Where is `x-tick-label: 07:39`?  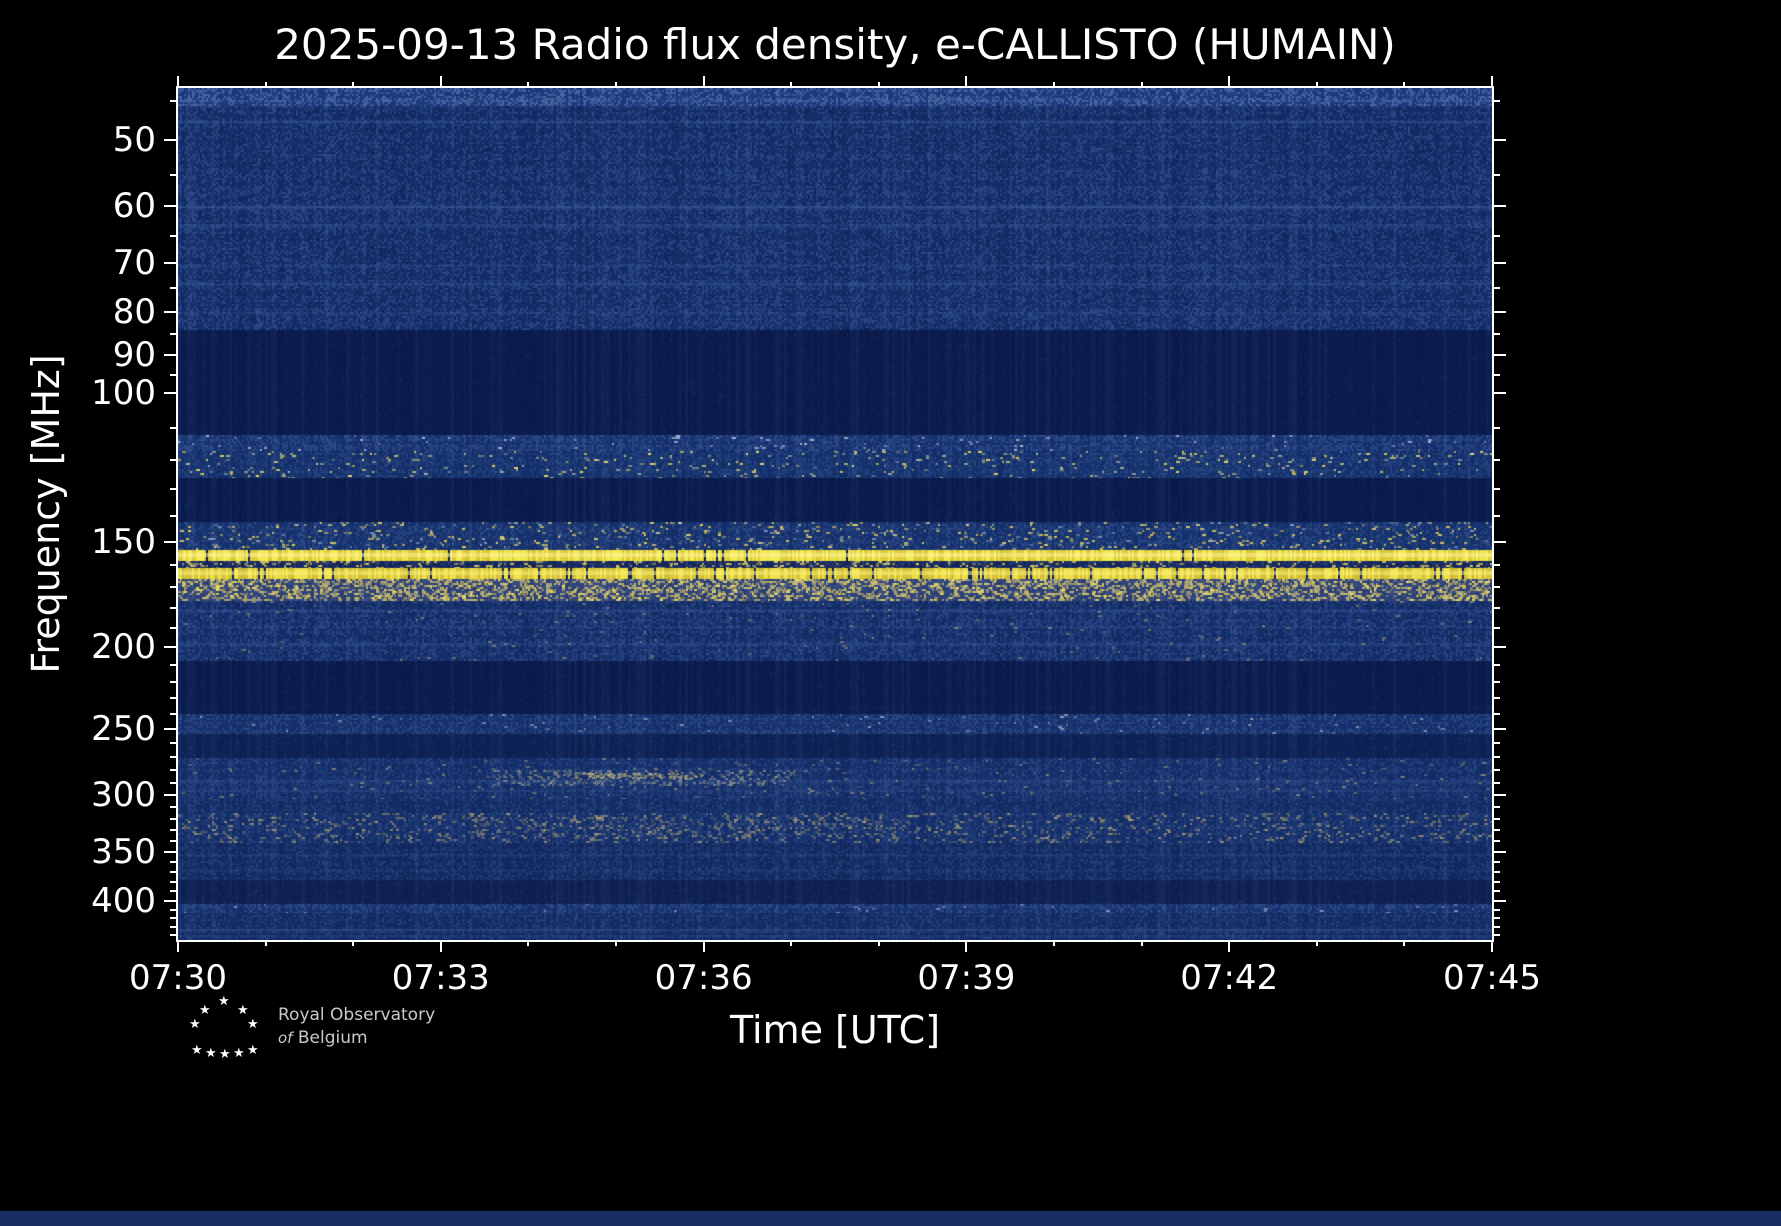 x-tick-label: 07:39 is located at coordinates (966, 978).